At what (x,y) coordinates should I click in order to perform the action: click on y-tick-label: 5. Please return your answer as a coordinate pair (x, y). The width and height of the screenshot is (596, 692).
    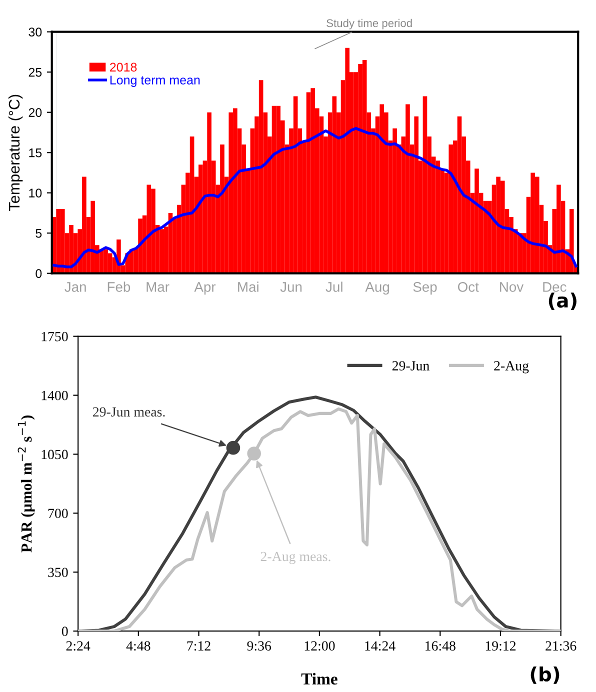
    Looking at the image, I should click on (39, 233).